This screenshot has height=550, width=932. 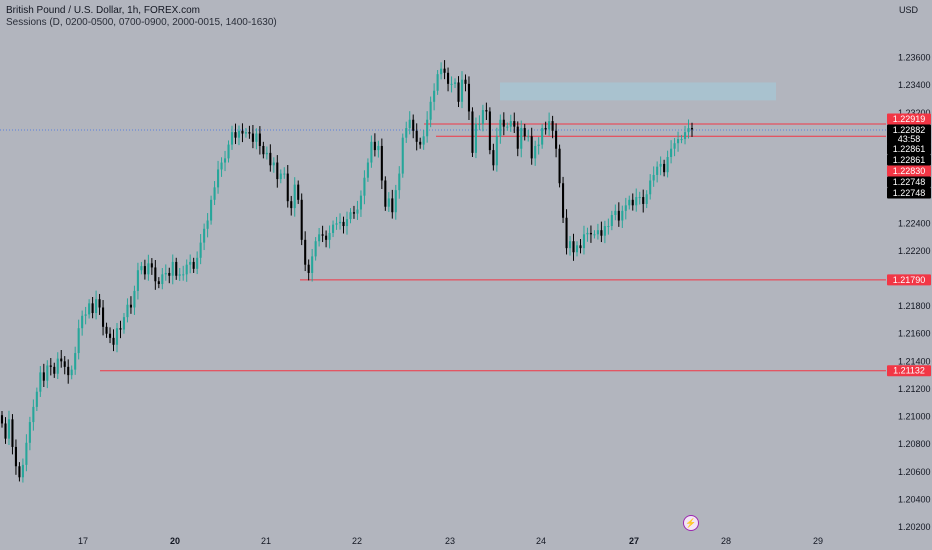 I want to click on lightning-bolt-icon: ⚡, so click(x=691, y=523).